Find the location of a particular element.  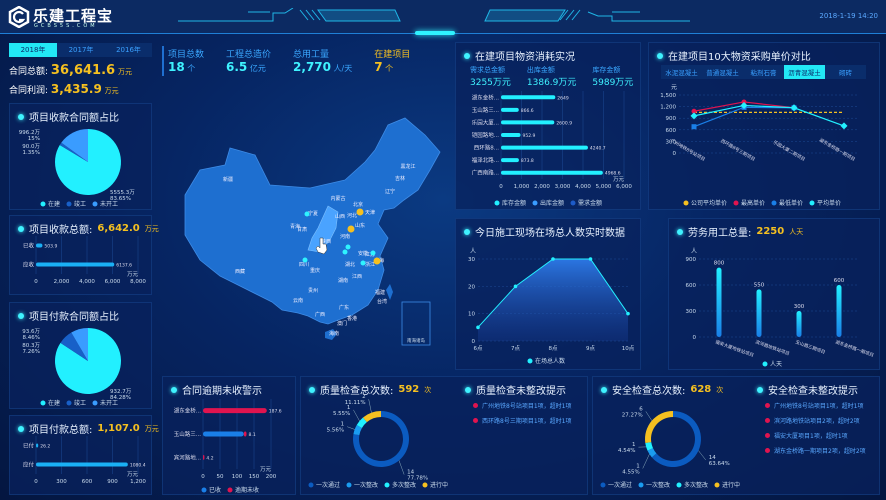

tab-material: 水泥混凝土 is located at coordinates (681, 72).